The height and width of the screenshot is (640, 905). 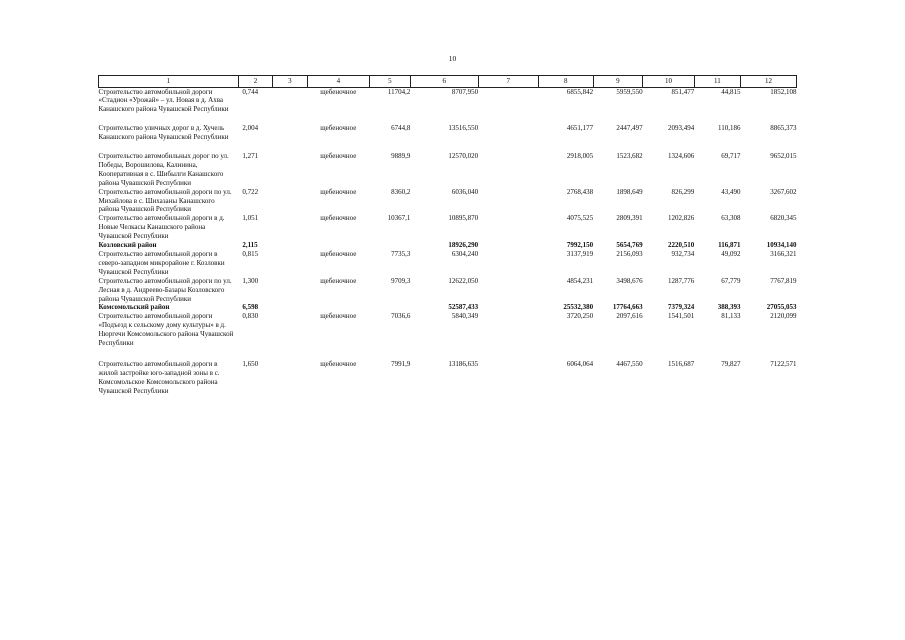 I want to click on total-cost-cell: 6304,240, so click(x=465, y=254).